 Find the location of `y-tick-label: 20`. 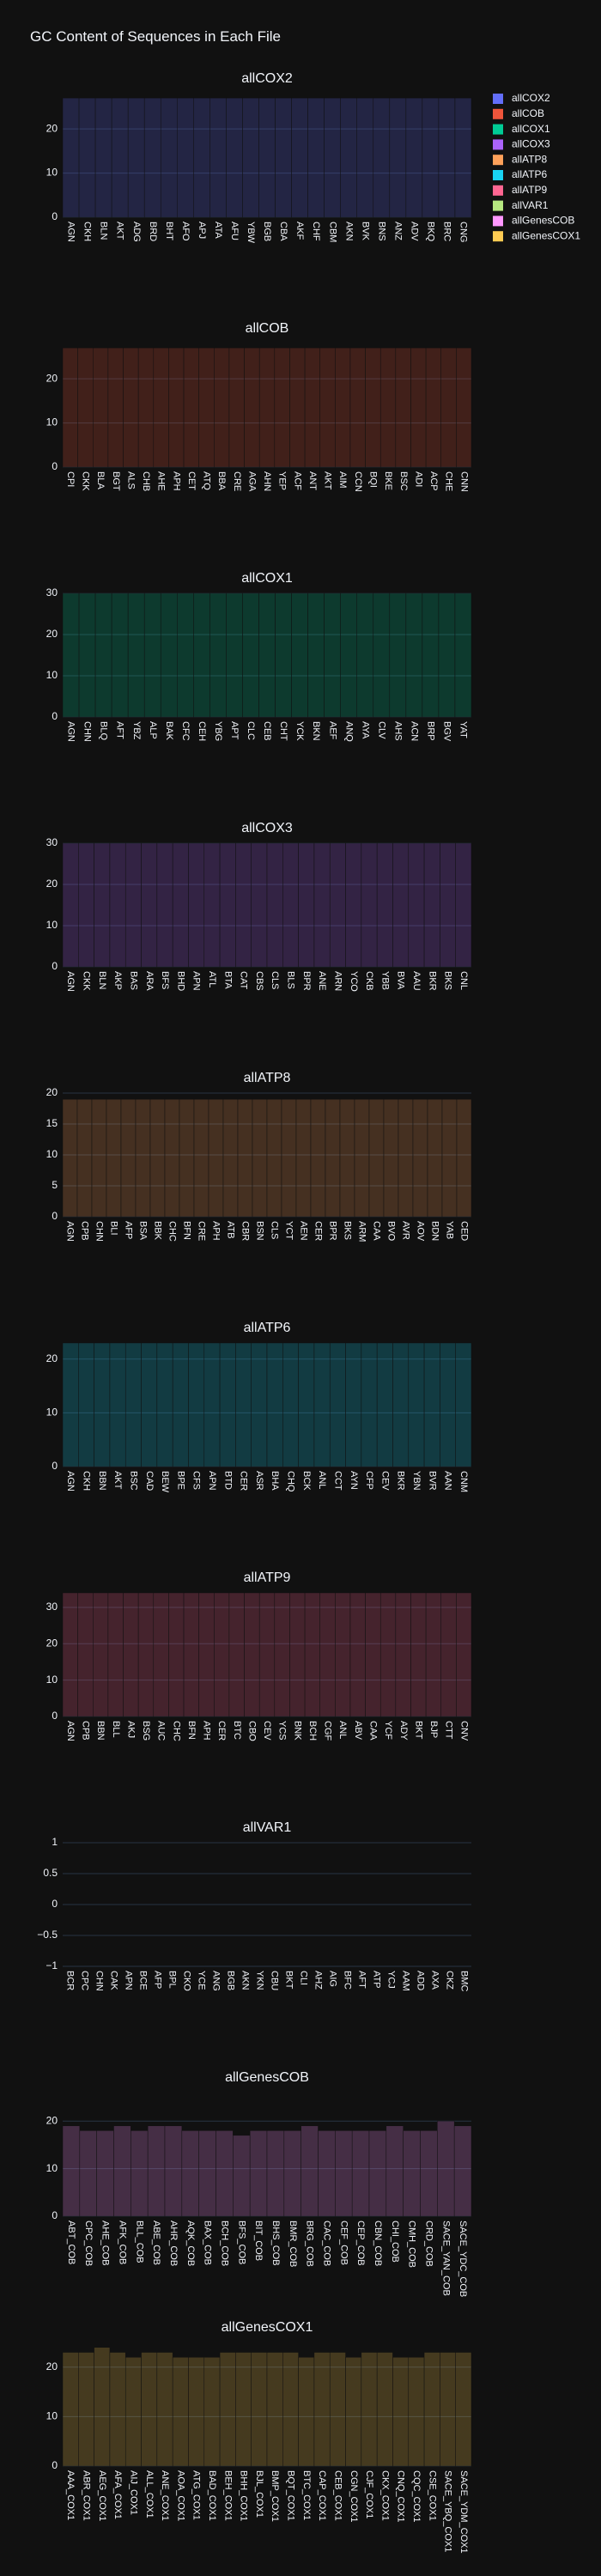

y-tick-label: 20 is located at coordinates (52, 2366).